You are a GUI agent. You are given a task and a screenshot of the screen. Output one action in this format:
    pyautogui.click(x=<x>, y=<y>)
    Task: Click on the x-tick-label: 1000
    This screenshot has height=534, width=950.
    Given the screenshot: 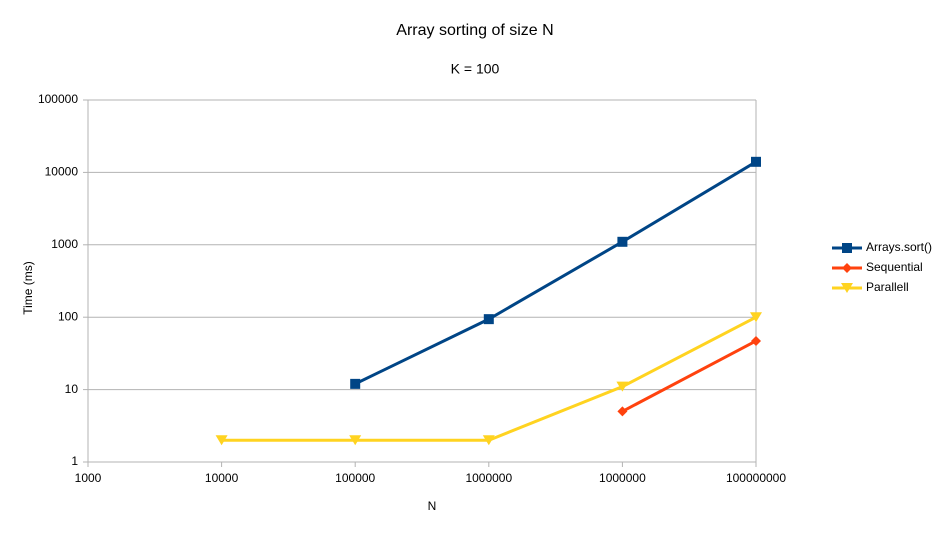 What is the action you would take?
    pyautogui.click(x=88, y=478)
    